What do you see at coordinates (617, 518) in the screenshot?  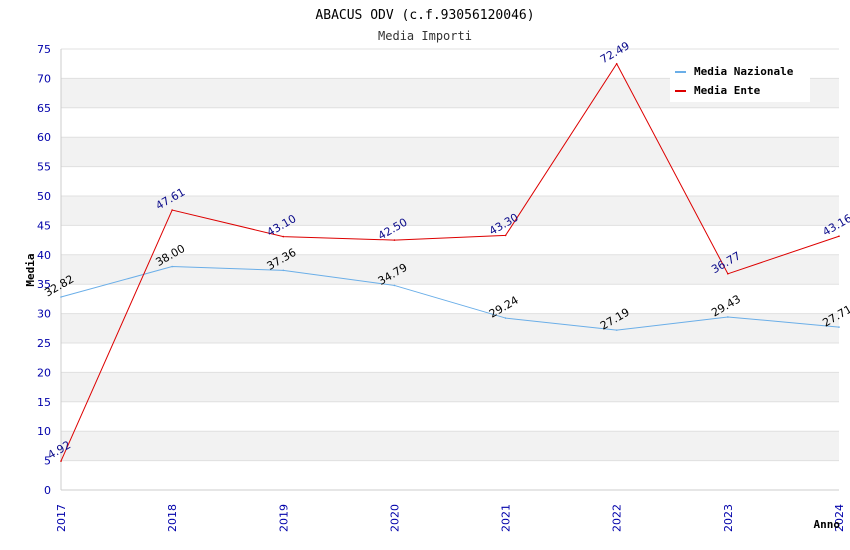 I see `x-tick-label: 2022` at bounding box center [617, 518].